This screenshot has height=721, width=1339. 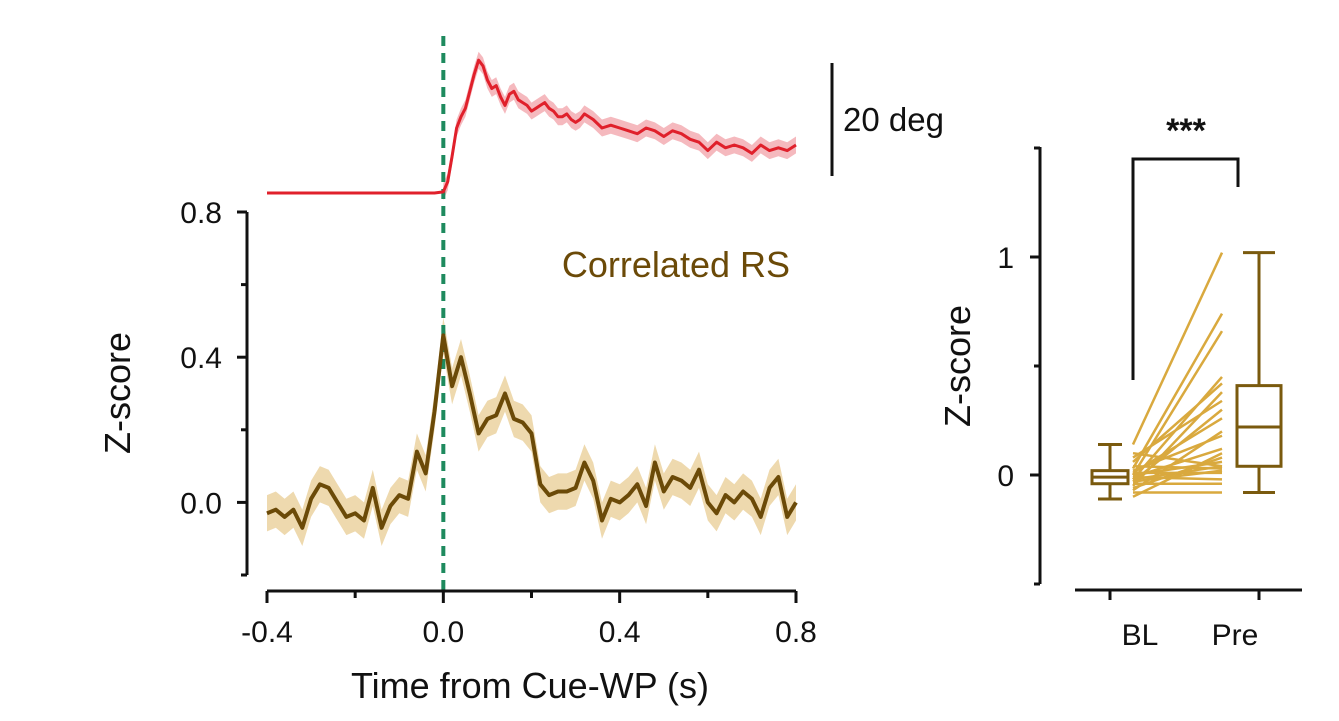 What do you see at coordinates (1235, 635) in the screenshot?
I see `category-label: Pre` at bounding box center [1235, 635].